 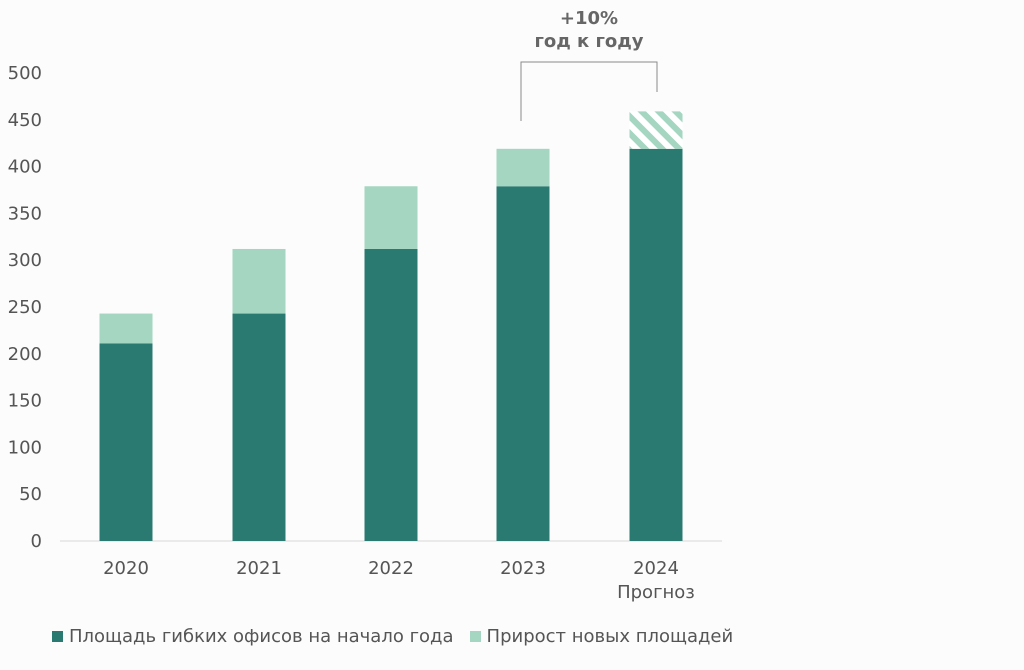 I want to click on x-tick-sublabel: Прогноз, so click(x=656, y=592).